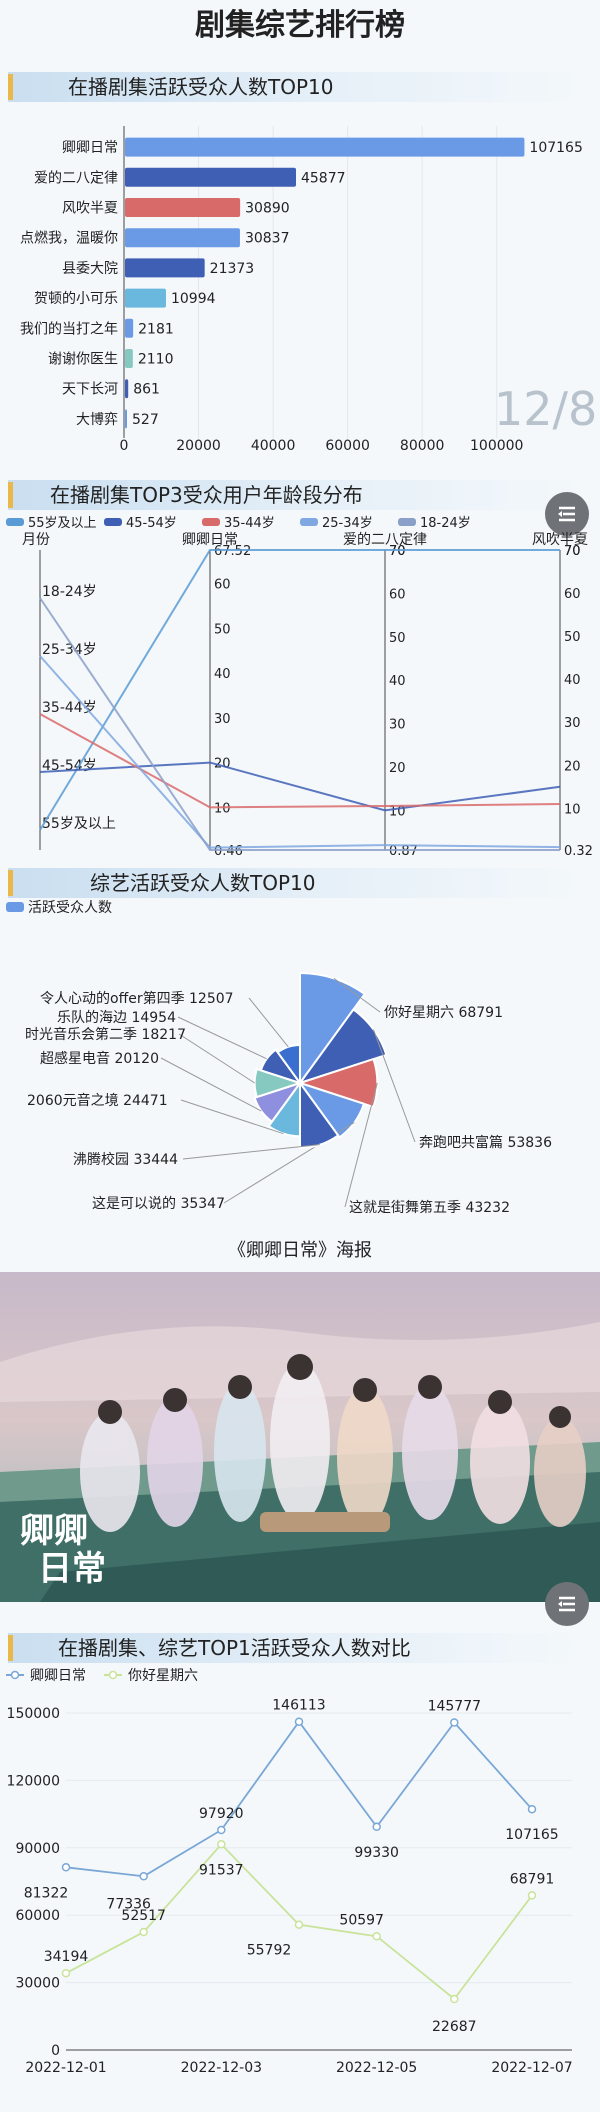 The width and height of the screenshot is (600, 2112). I want to click on bar-value-label: 30837, so click(267, 239).